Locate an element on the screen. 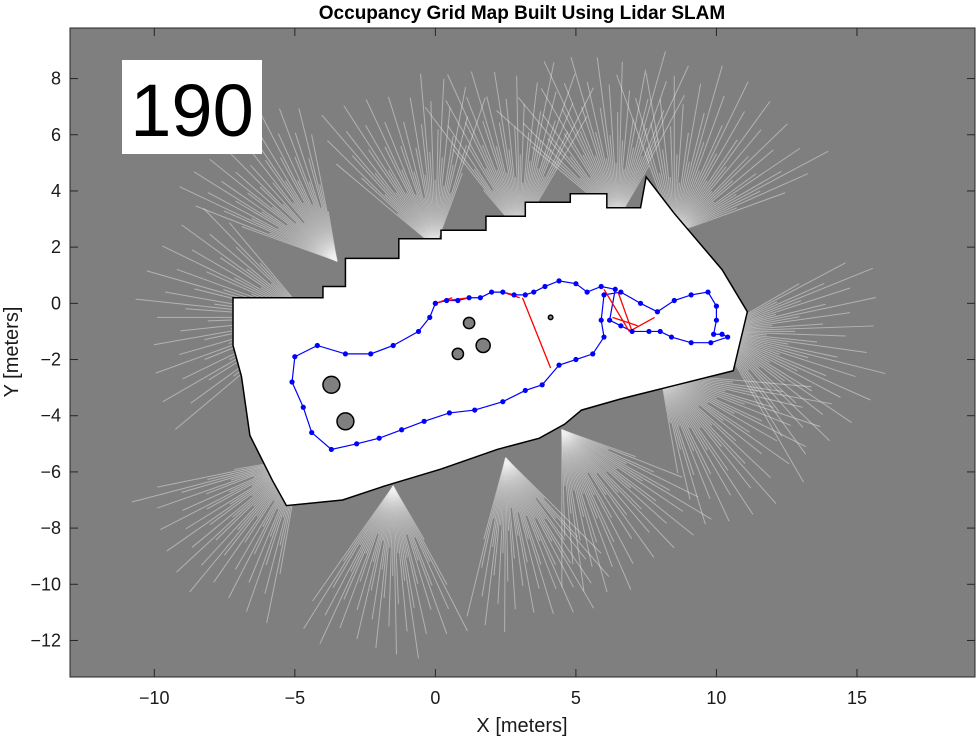  loop-closure-constraints is located at coordinates (545, 328).